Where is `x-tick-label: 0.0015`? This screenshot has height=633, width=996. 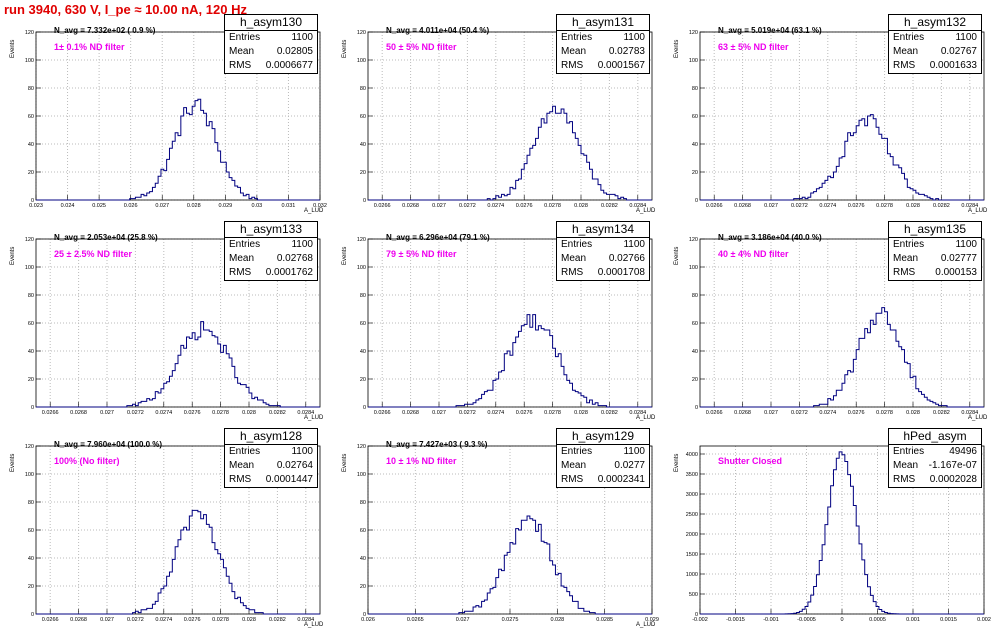
x-tick-label: 0.0015 is located at coordinates (948, 620).